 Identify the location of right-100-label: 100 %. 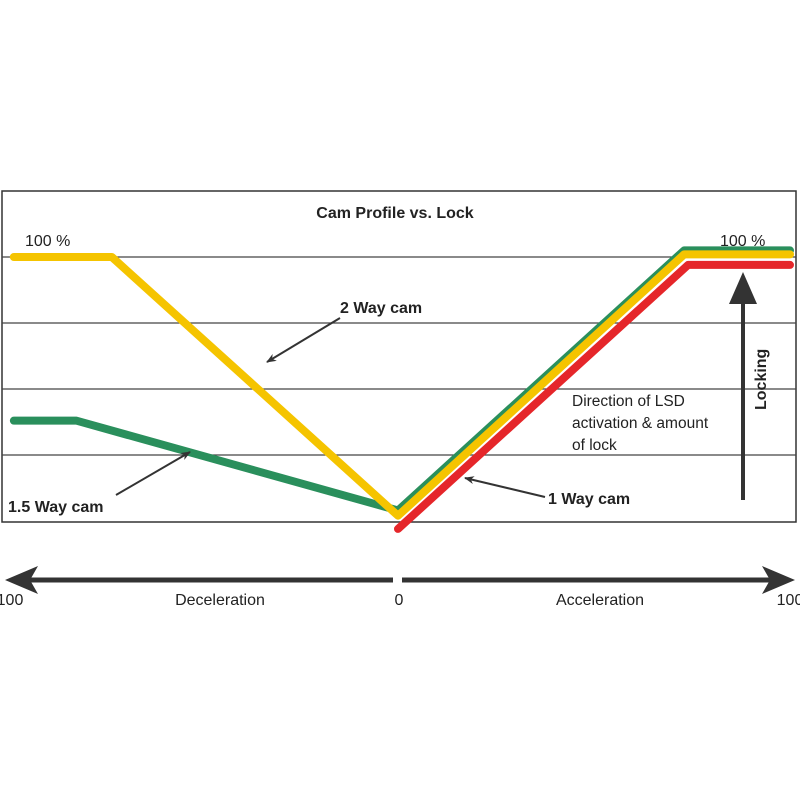
(742, 241).